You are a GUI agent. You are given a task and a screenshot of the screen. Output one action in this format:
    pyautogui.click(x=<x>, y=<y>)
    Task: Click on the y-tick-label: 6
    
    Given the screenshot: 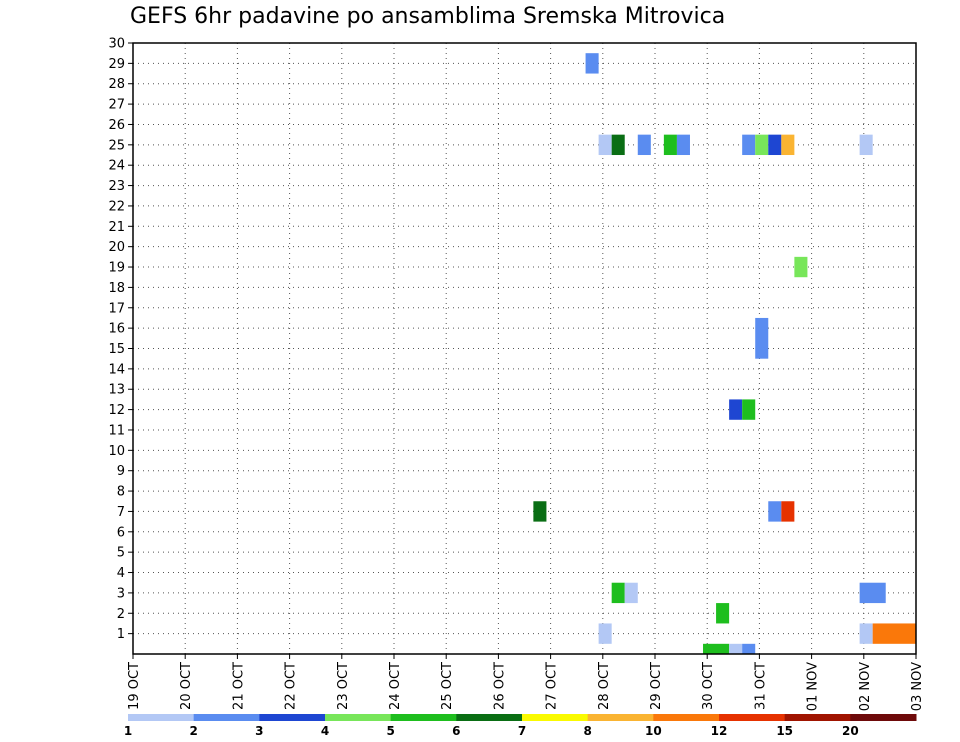 What is the action you would take?
    pyautogui.click(x=121, y=532)
    